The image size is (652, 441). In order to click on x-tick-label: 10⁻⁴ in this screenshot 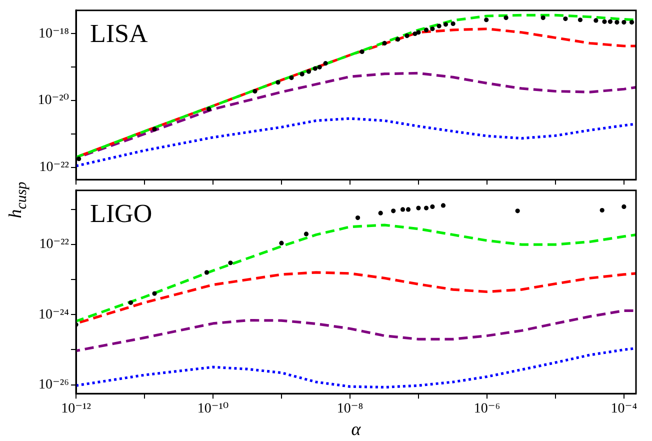, I will do `click(624, 409)`.